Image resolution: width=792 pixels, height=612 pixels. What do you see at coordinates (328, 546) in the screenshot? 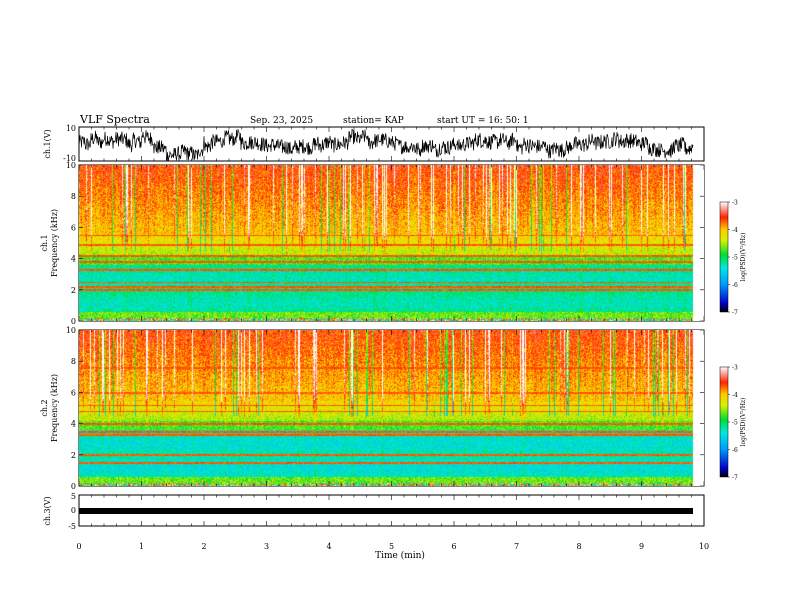
I see `x-tick-label: 4` at bounding box center [328, 546].